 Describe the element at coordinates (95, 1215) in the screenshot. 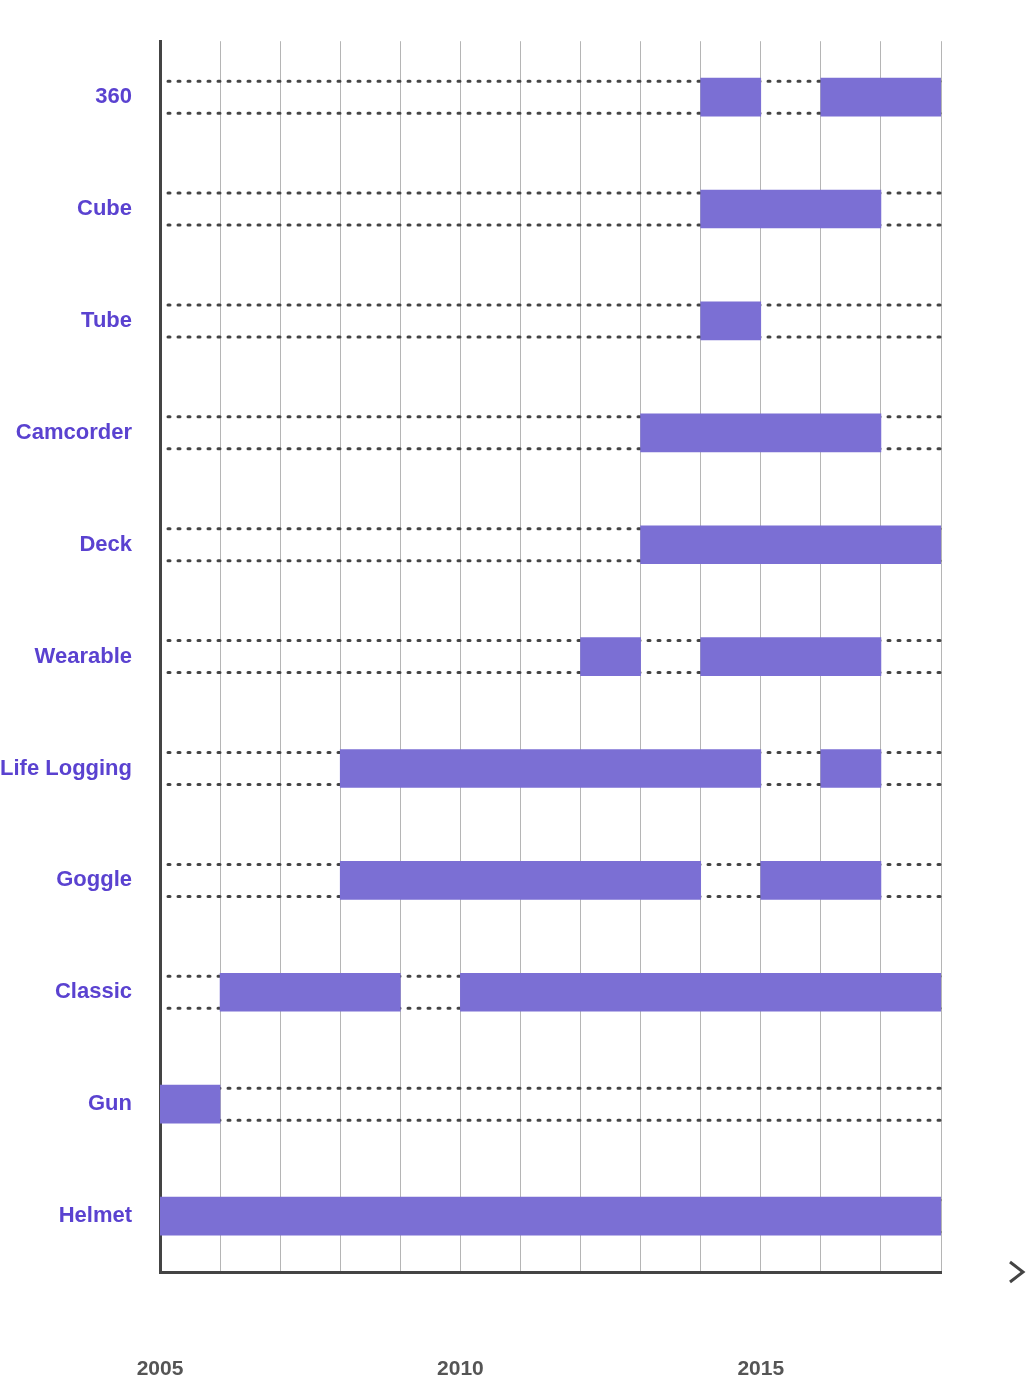

I see `y-tick-label: Helmet` at that location.